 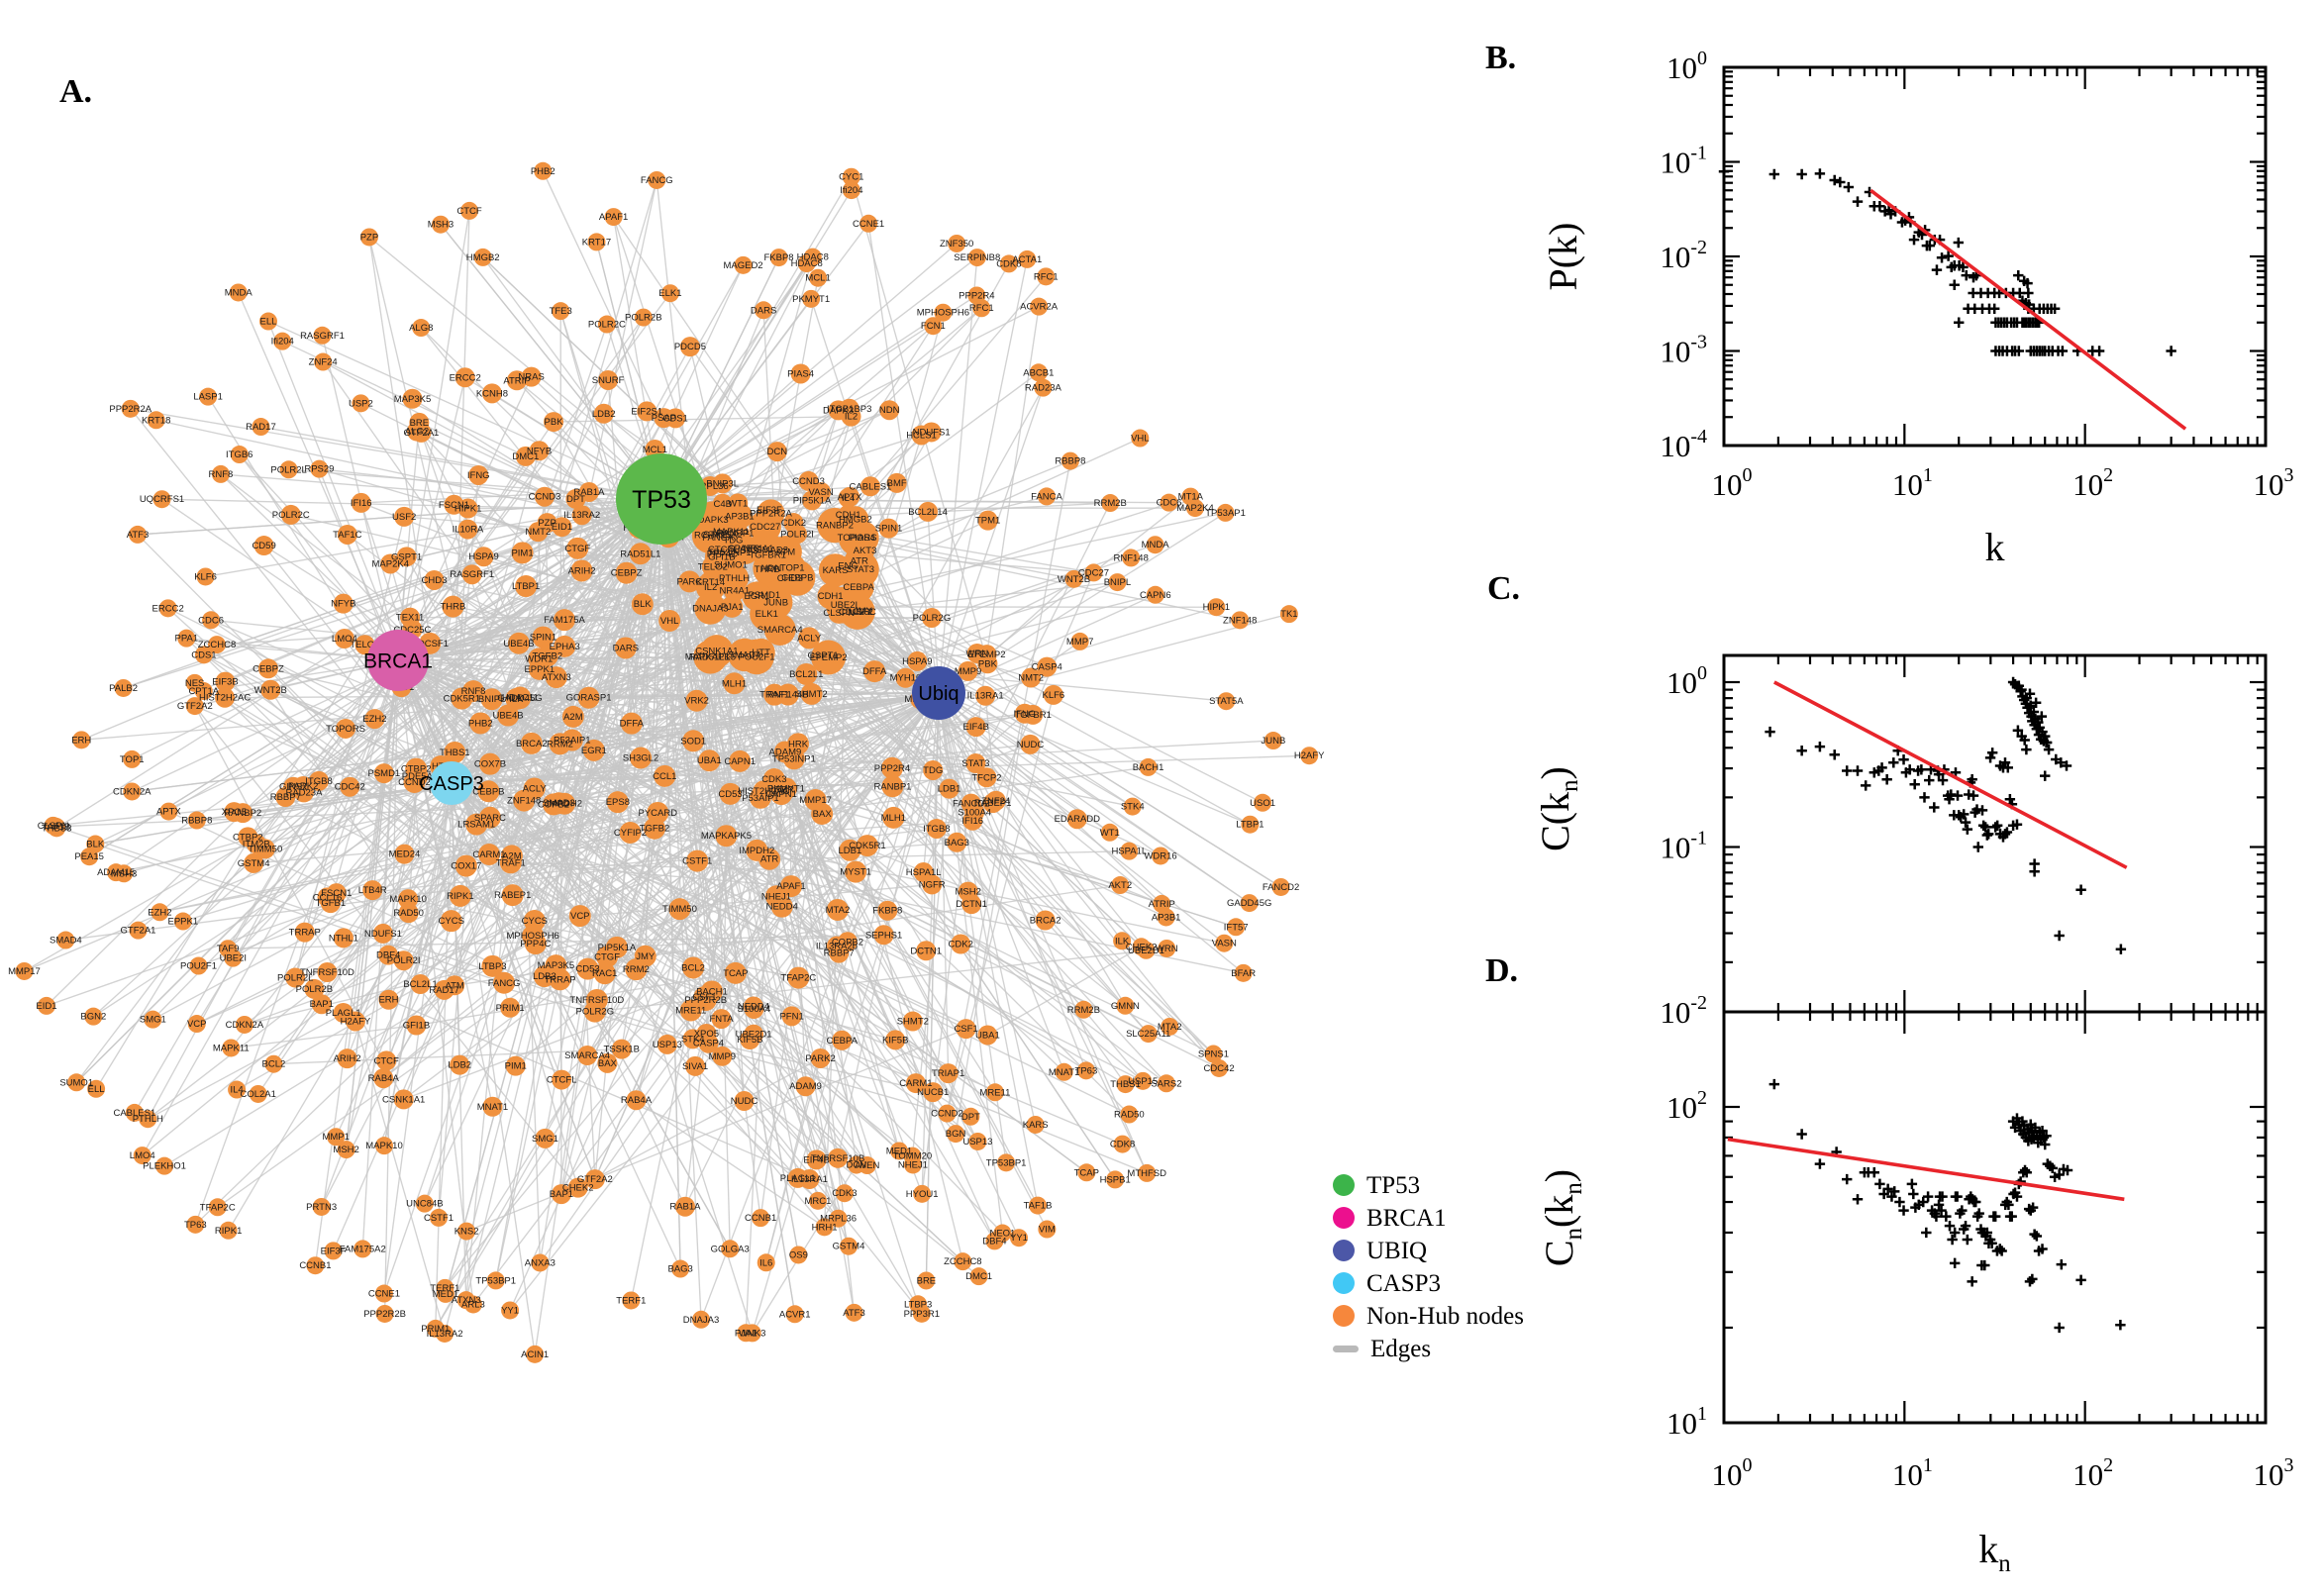 What do you see at coordinates (1429, 1185) in the screenshot?
I see `legend-item-tp53: TP53` at bounding box center [1429, 1185].